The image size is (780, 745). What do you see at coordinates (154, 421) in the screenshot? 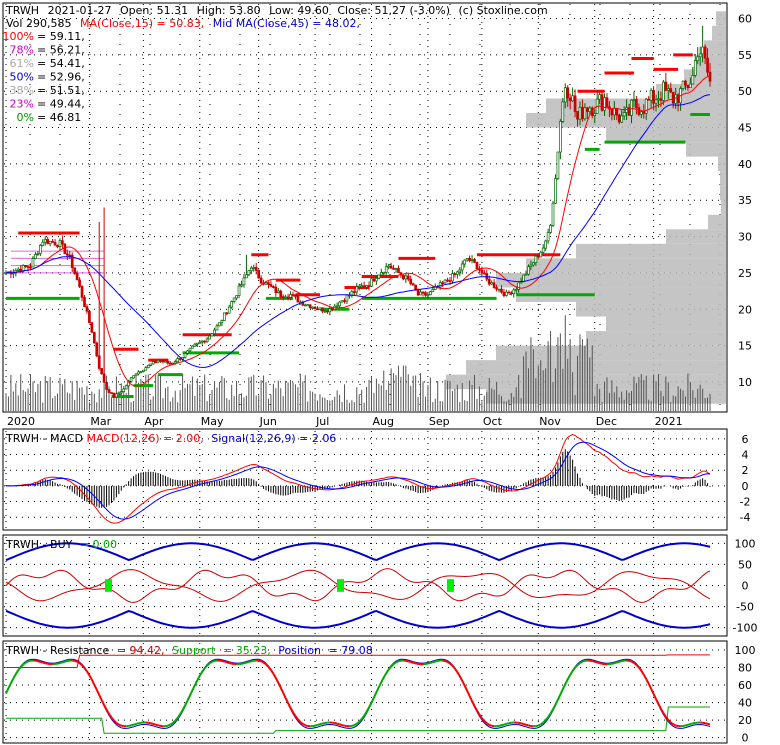
I see `month-tick-label: Apr` at bounding box center [154, 421].